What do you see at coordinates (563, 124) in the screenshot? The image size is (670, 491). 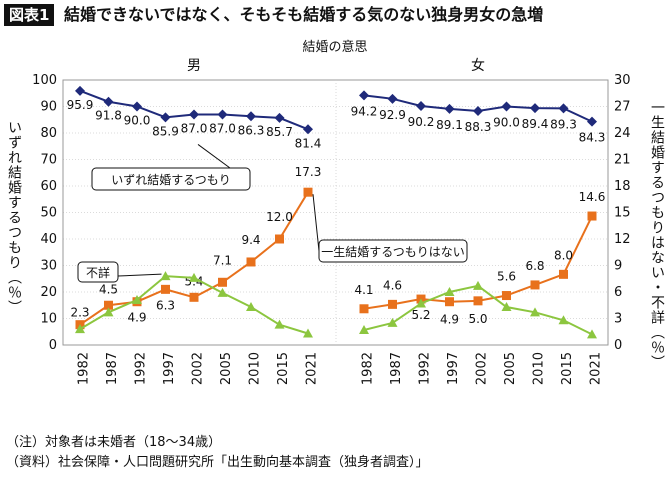 I see `data-label: 89.3` at bounding box center [563, 124].